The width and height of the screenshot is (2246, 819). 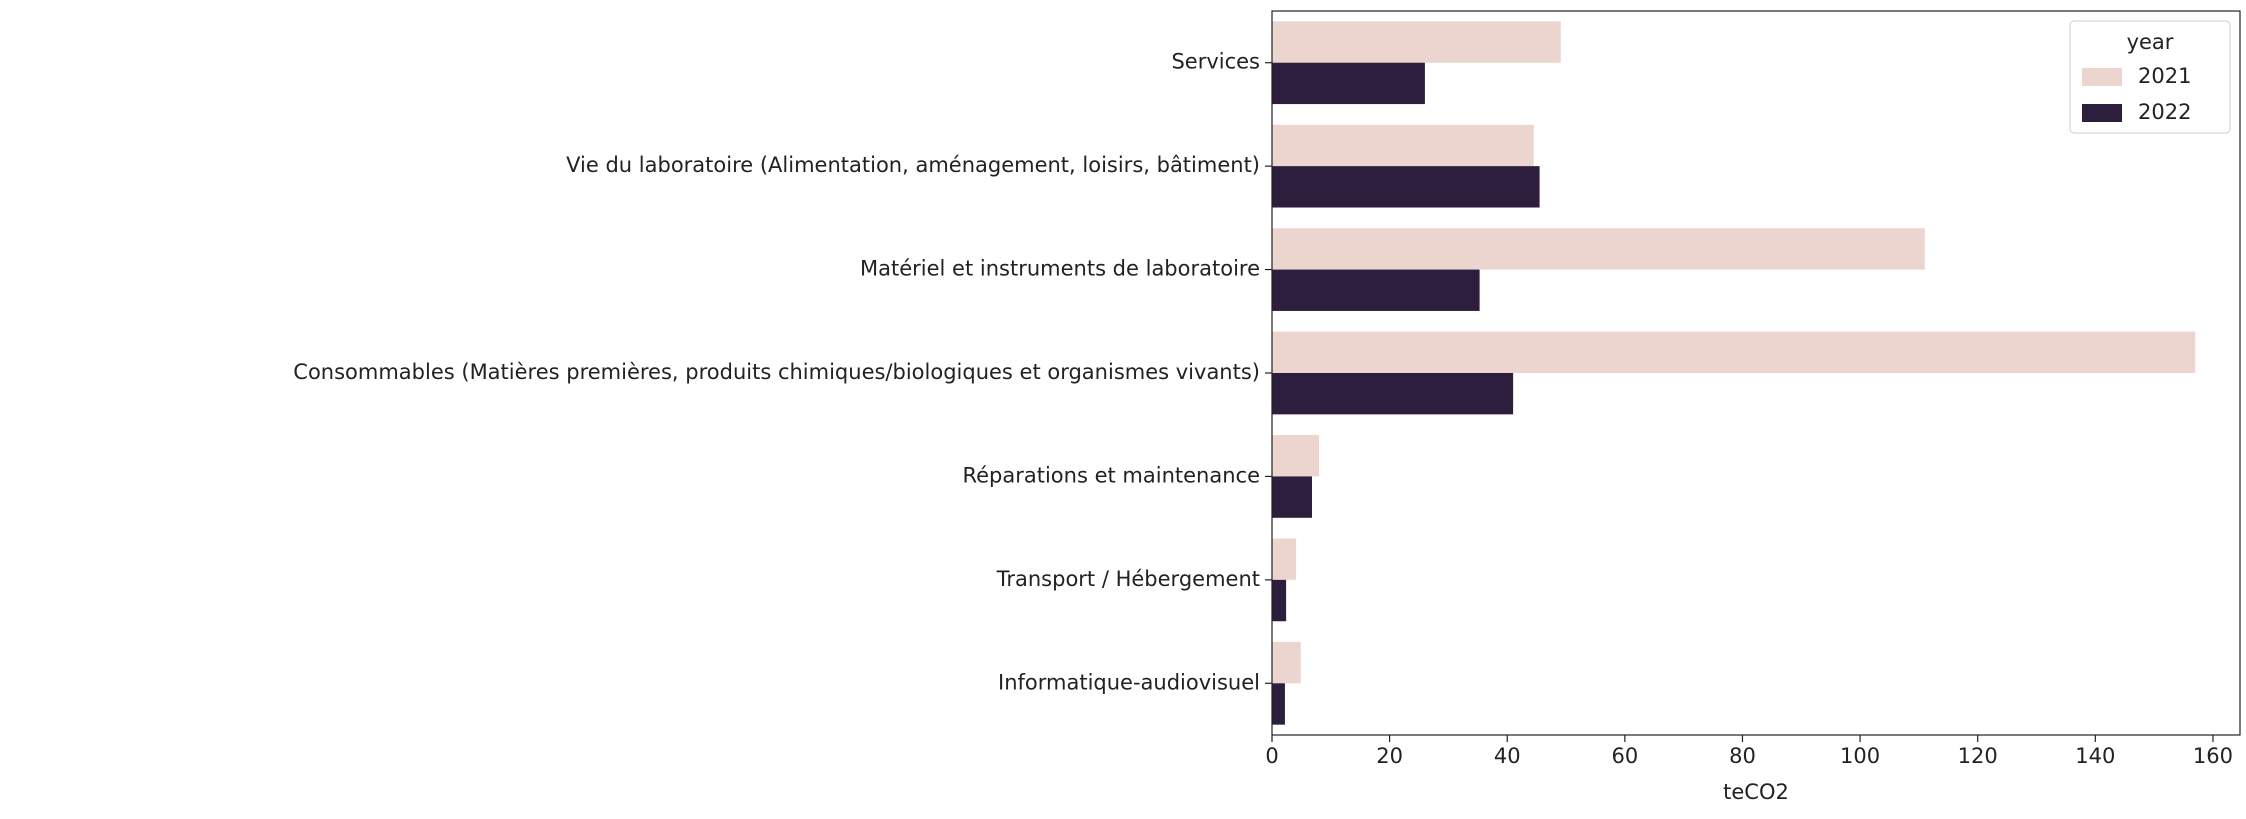 What do you see at coordinates (1129, 682) in the screenshot?
I see `y-tick-label: Informatique-audiovisuel` at bounding box center [1129, 682].